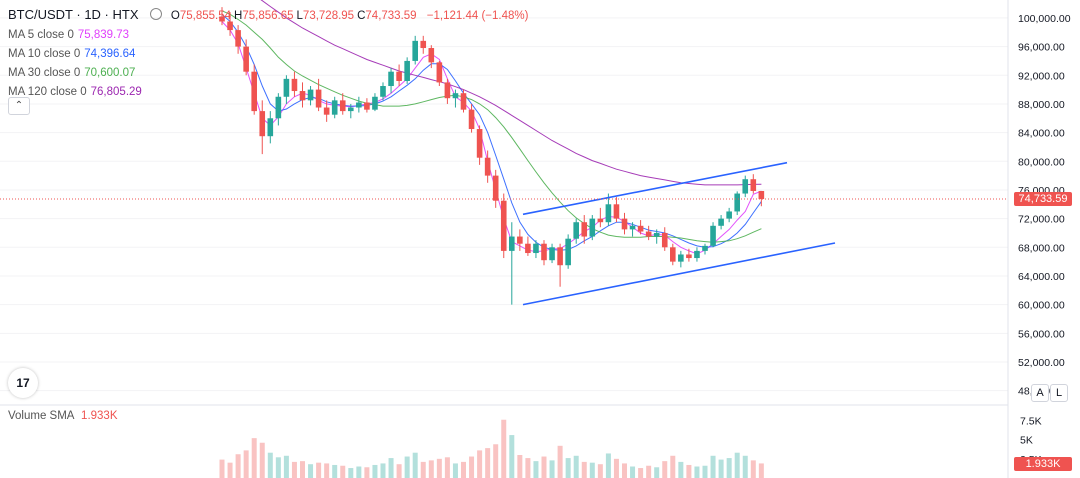 The height and width of the screenshot is (478, 1080). Describe the element at coordinates (391, 16) in the screenshot. I see `ohlc-value-c: 74,733.59` at that location.